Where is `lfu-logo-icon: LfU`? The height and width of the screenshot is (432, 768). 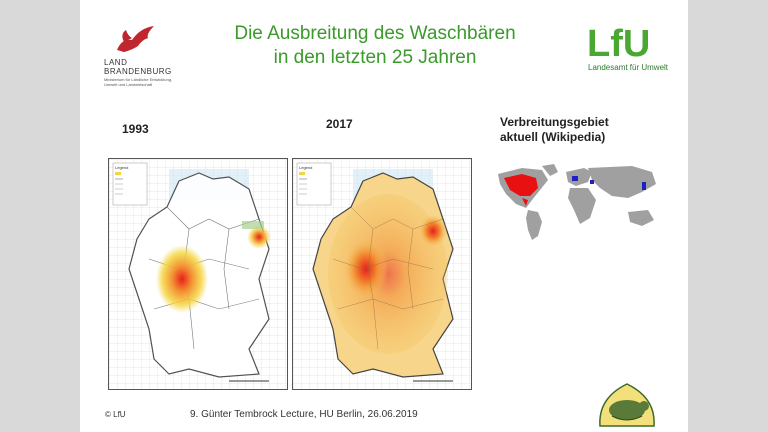
lfu-logo-icon: LfU is located at coordinates (618, 42).